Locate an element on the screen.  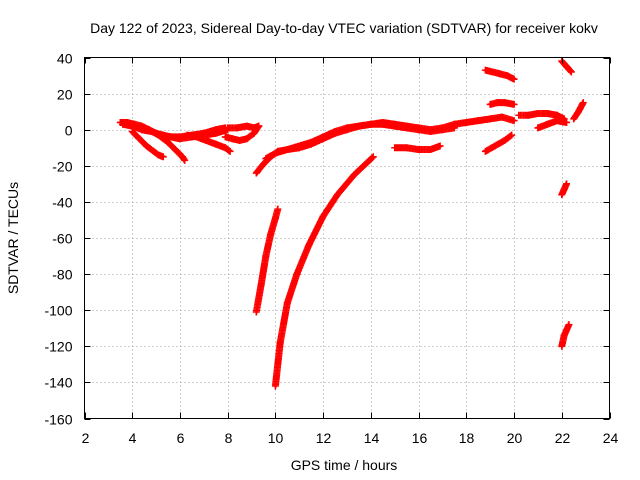
series-arc-evening-i is located at coordinates (565, 335).